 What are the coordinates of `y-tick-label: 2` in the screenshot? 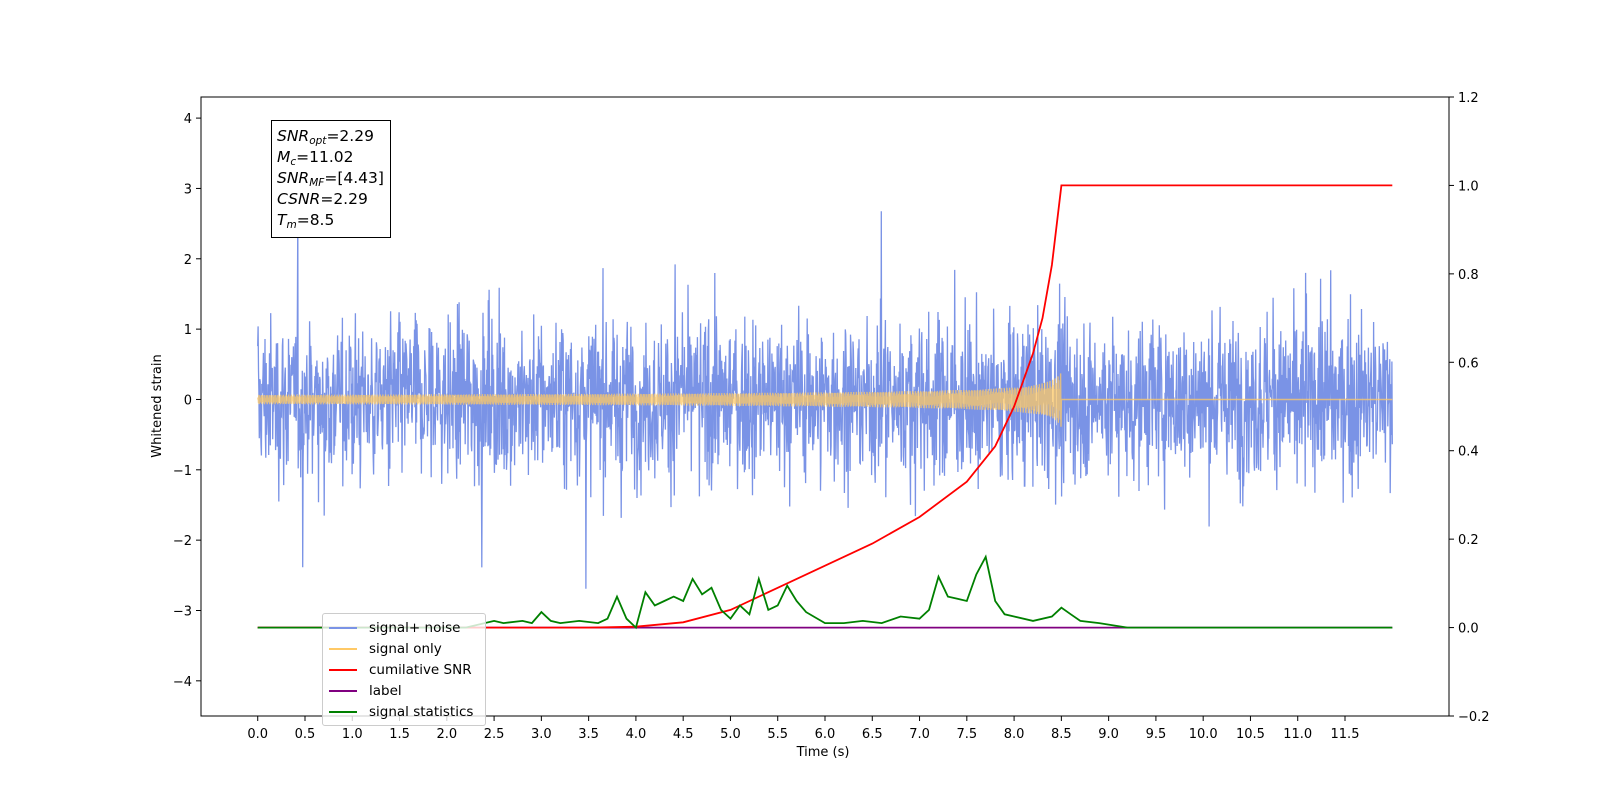 It's located at (188, 260).